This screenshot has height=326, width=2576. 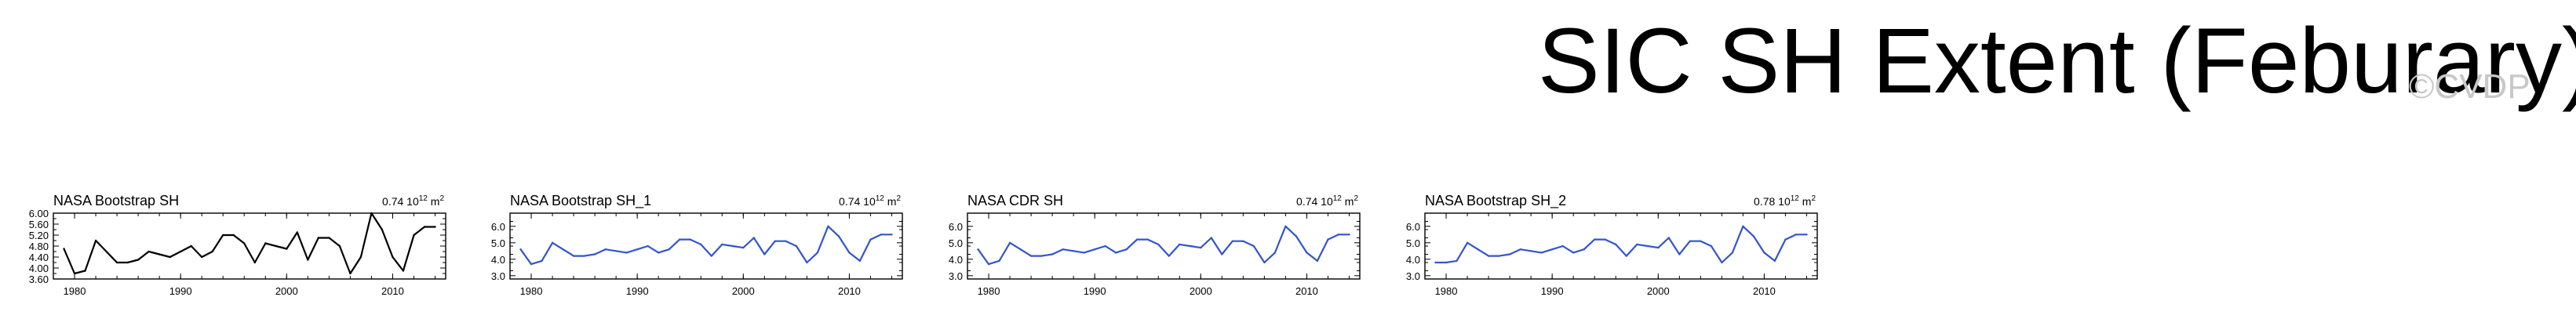 What do you see at coordinates (39, 279) in the screenshot?
I see `y-tick-label: 3.60` at bounding box center [39, 279].